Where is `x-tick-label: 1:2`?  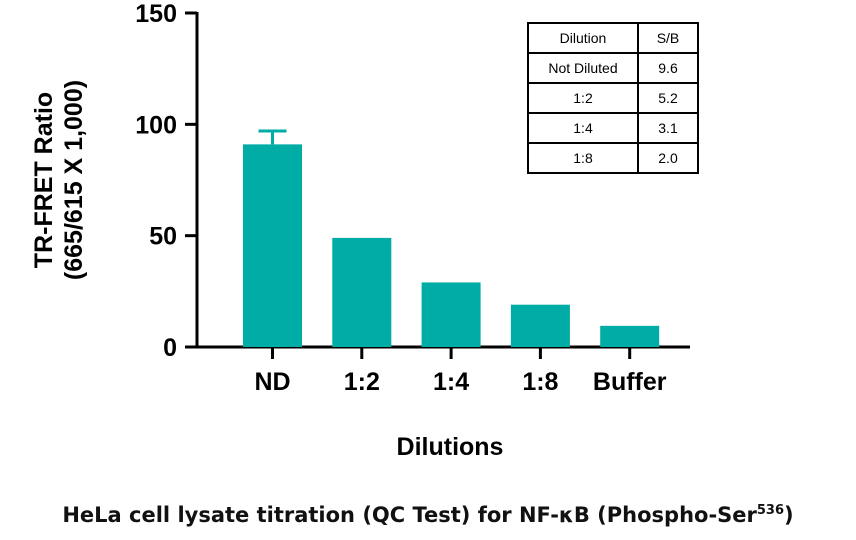
x-tick-label: 1:2 is located at coordinates (362, 382).